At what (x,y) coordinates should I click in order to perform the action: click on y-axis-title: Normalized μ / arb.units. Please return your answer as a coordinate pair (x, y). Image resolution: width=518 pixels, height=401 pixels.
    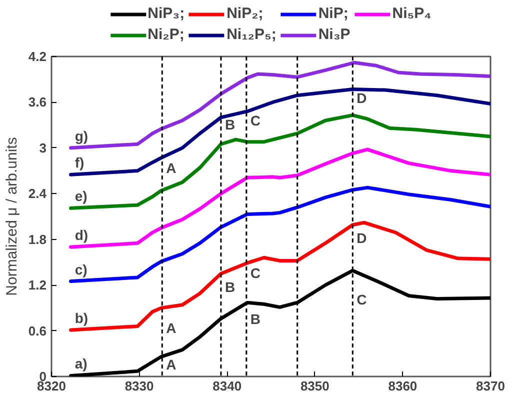
    Looking at the image, I should click on (11, 216).